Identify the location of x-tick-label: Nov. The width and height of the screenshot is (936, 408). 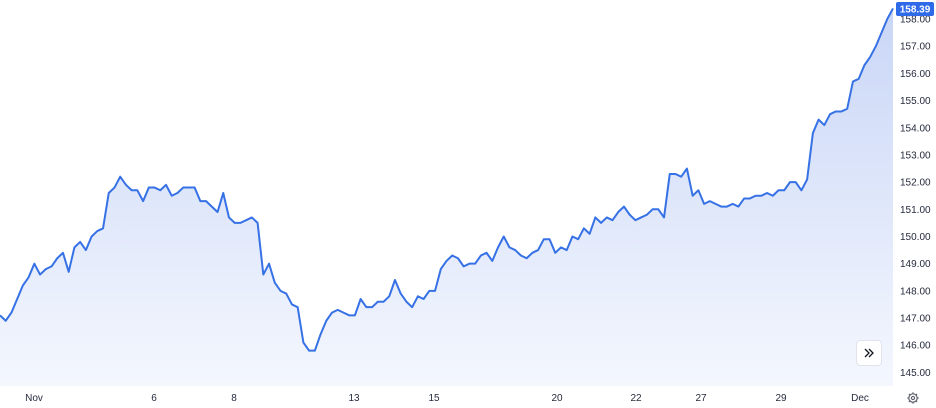
(34, 398).